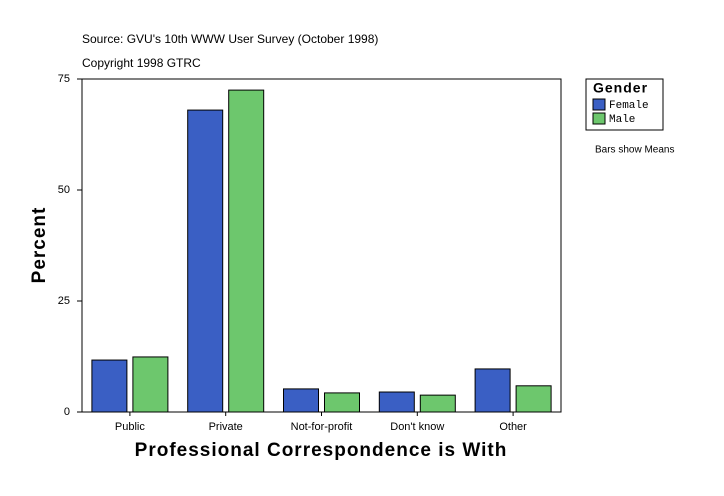 The width and height of the screenshot is (724, 496). Describe the element at coordinates (64, 301) in the screenshot. I see `y-tick-label: 25` at that location.